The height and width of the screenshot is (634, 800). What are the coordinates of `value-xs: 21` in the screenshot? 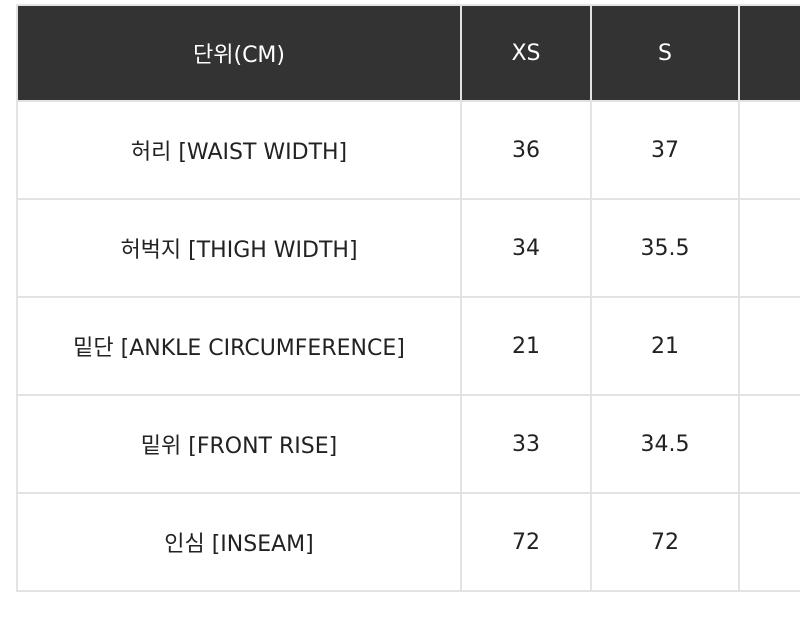 It's located at (526, 346).